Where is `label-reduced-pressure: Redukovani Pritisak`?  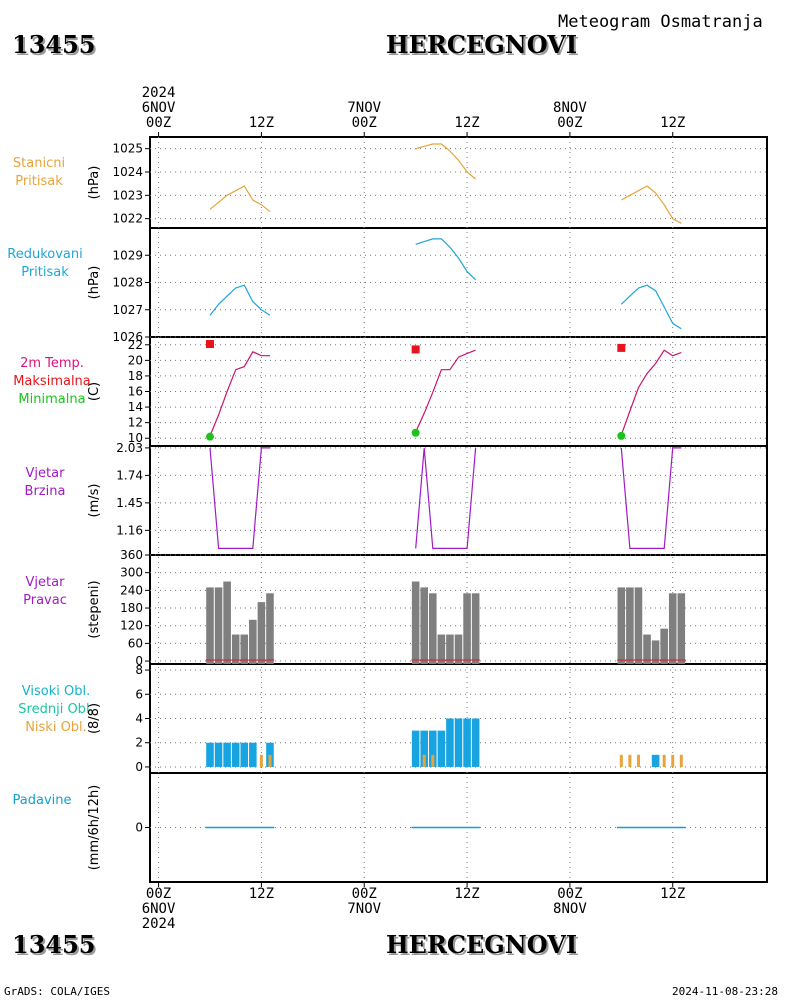 label-reduced-pressure: Redukovani Pritisak is located at coordinates (45, 264).